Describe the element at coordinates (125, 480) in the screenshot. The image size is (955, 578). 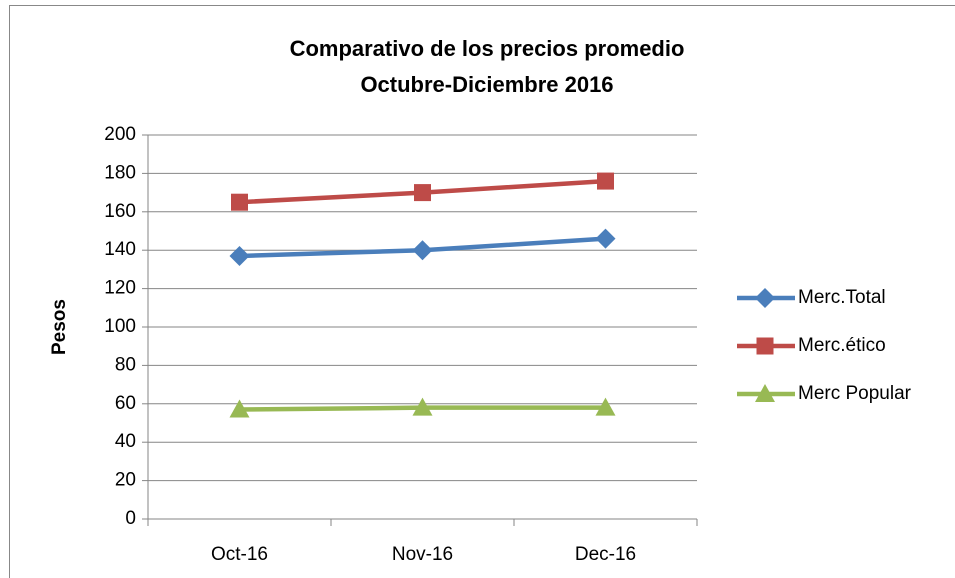
I see `y-tick-label: 20` at that location.